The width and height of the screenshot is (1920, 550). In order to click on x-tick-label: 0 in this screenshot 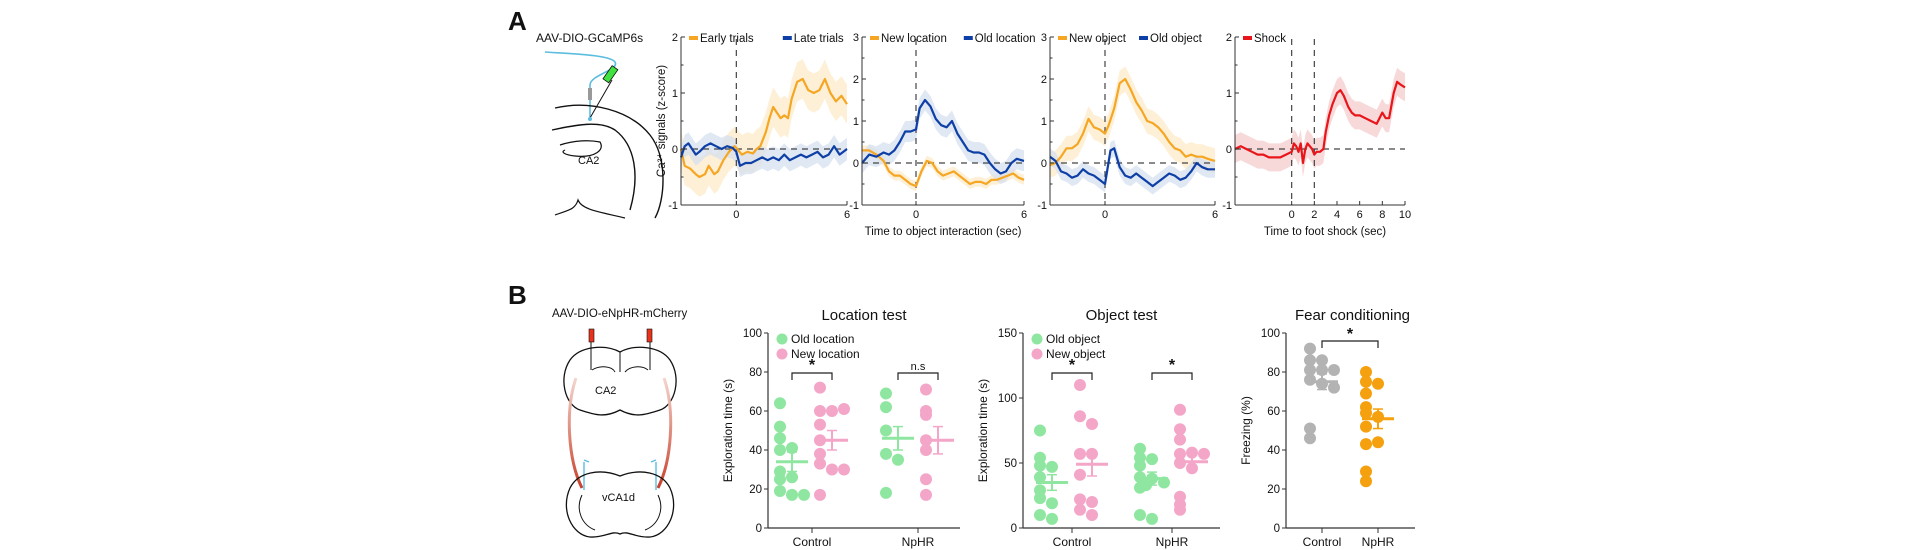, I will do `click(1105, 215)`.